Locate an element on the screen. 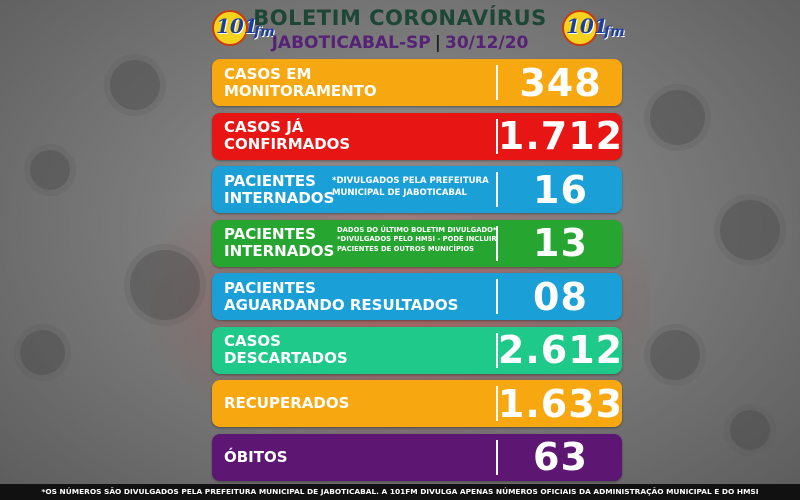 The height and width of the screenshot is (500, 800). stat-label-line: CASOS EM is located at coordinates (268, 73).